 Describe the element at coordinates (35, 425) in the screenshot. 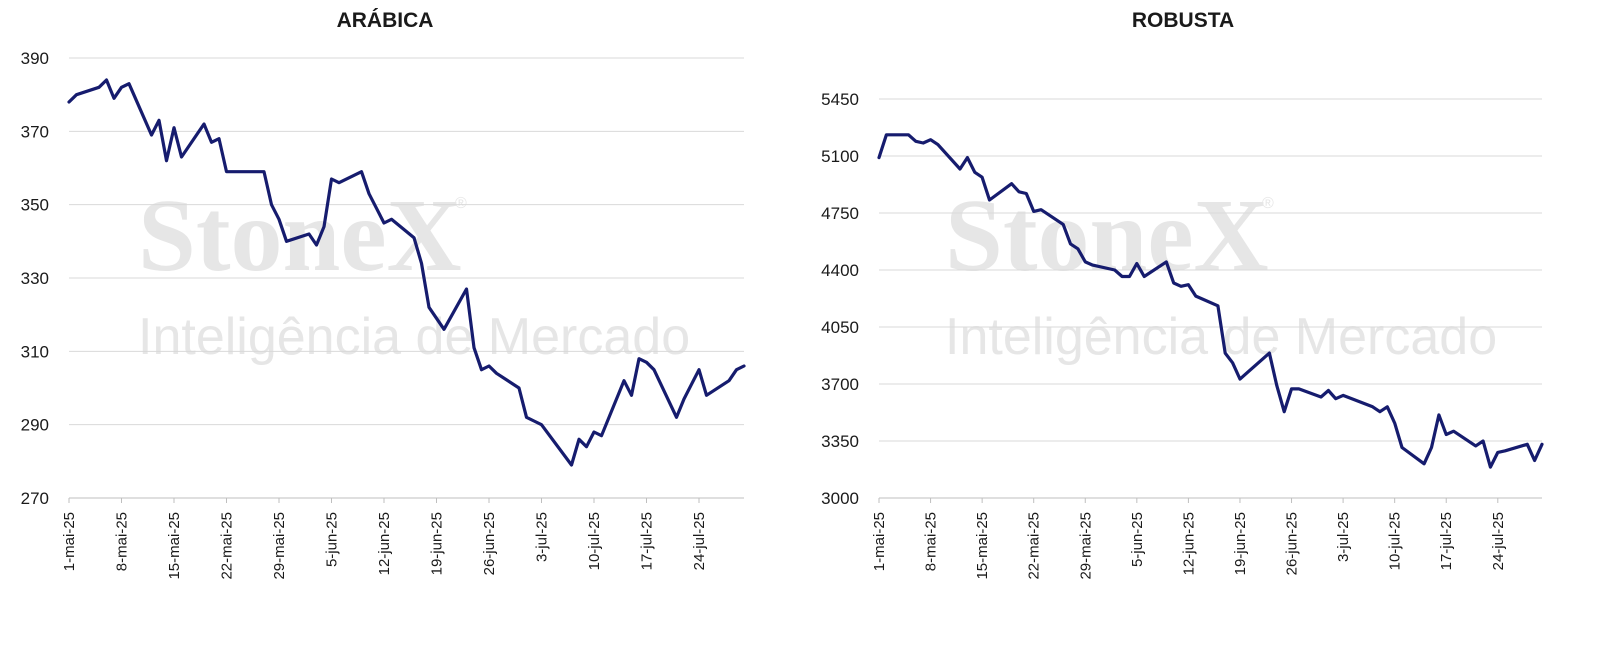

I see `y-tick-label: 290` at that location.